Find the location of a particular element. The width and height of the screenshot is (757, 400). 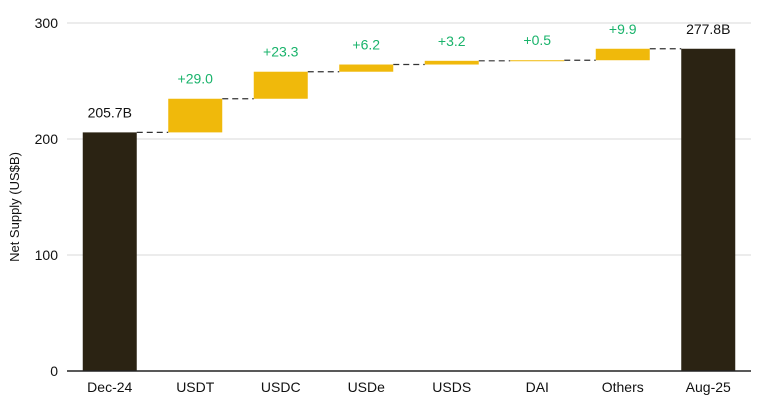

bar-usdc is located at coordinates (280, 85).